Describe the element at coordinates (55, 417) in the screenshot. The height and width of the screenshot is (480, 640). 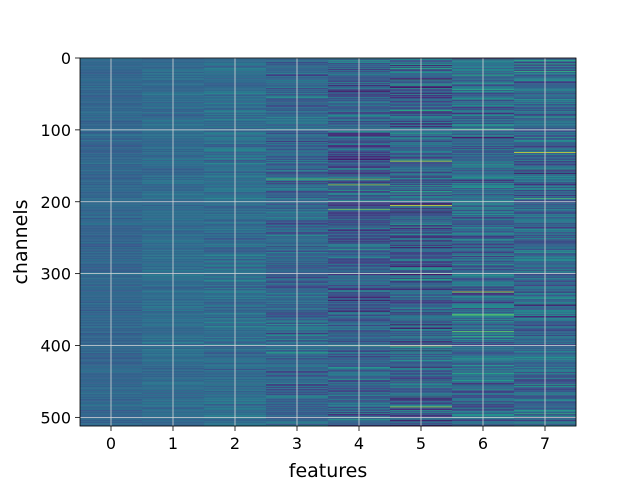
I see `y-tick-label: 500` at that location.